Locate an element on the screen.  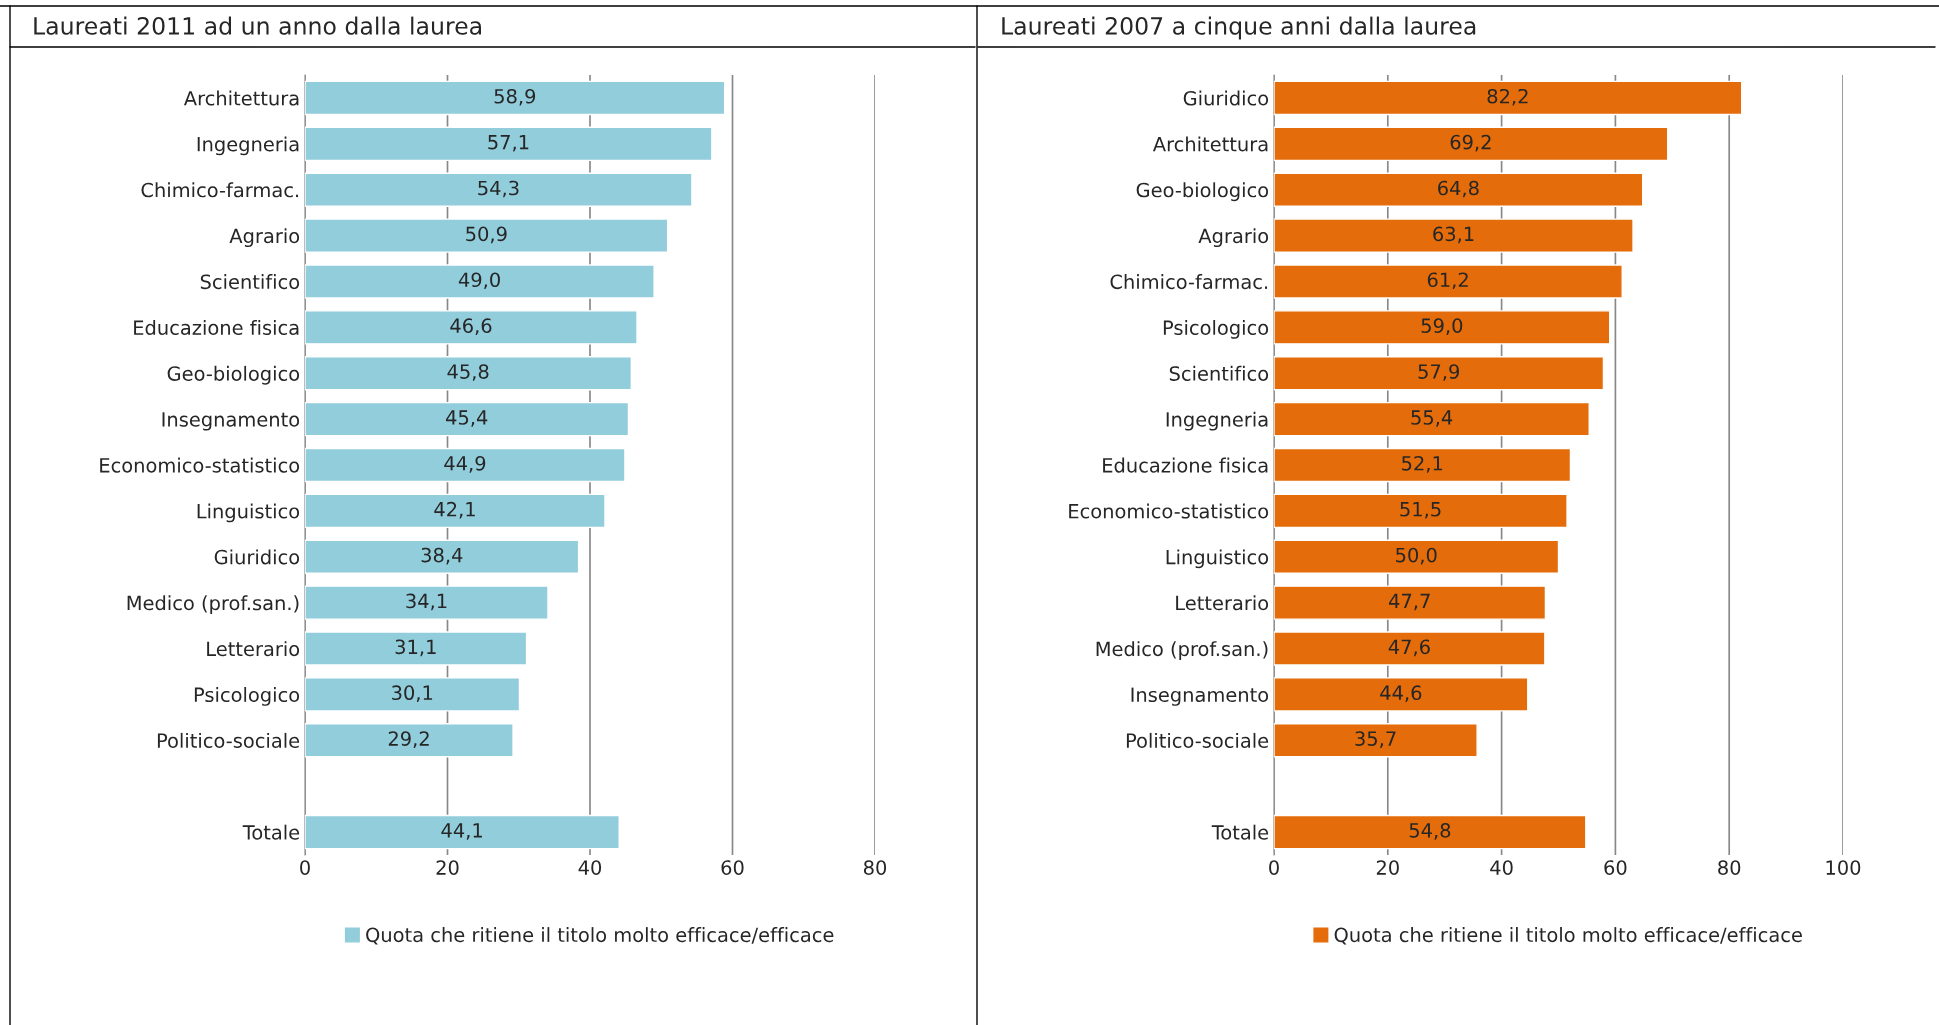
data-label: 47,6 is located at coordinates (1409, 648).